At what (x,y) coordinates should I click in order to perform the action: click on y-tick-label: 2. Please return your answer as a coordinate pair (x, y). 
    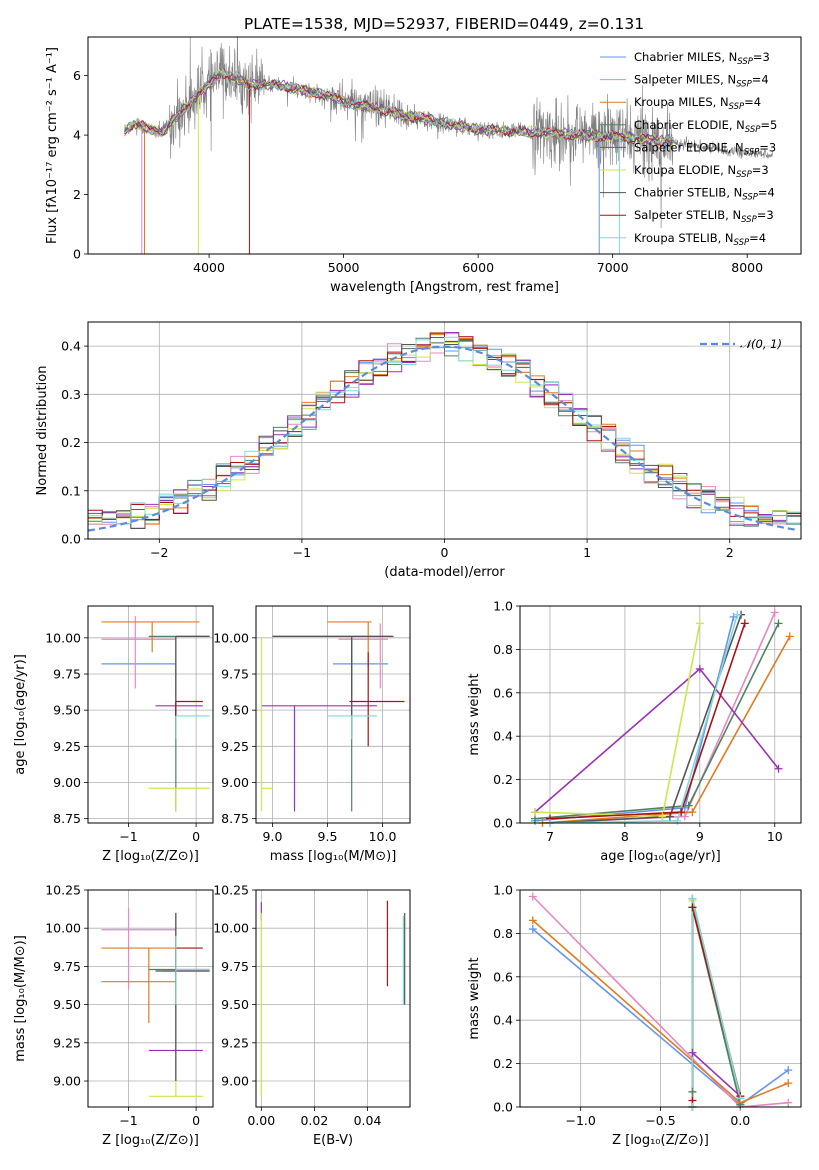
    Looking at the image, I should click on (77, 194).